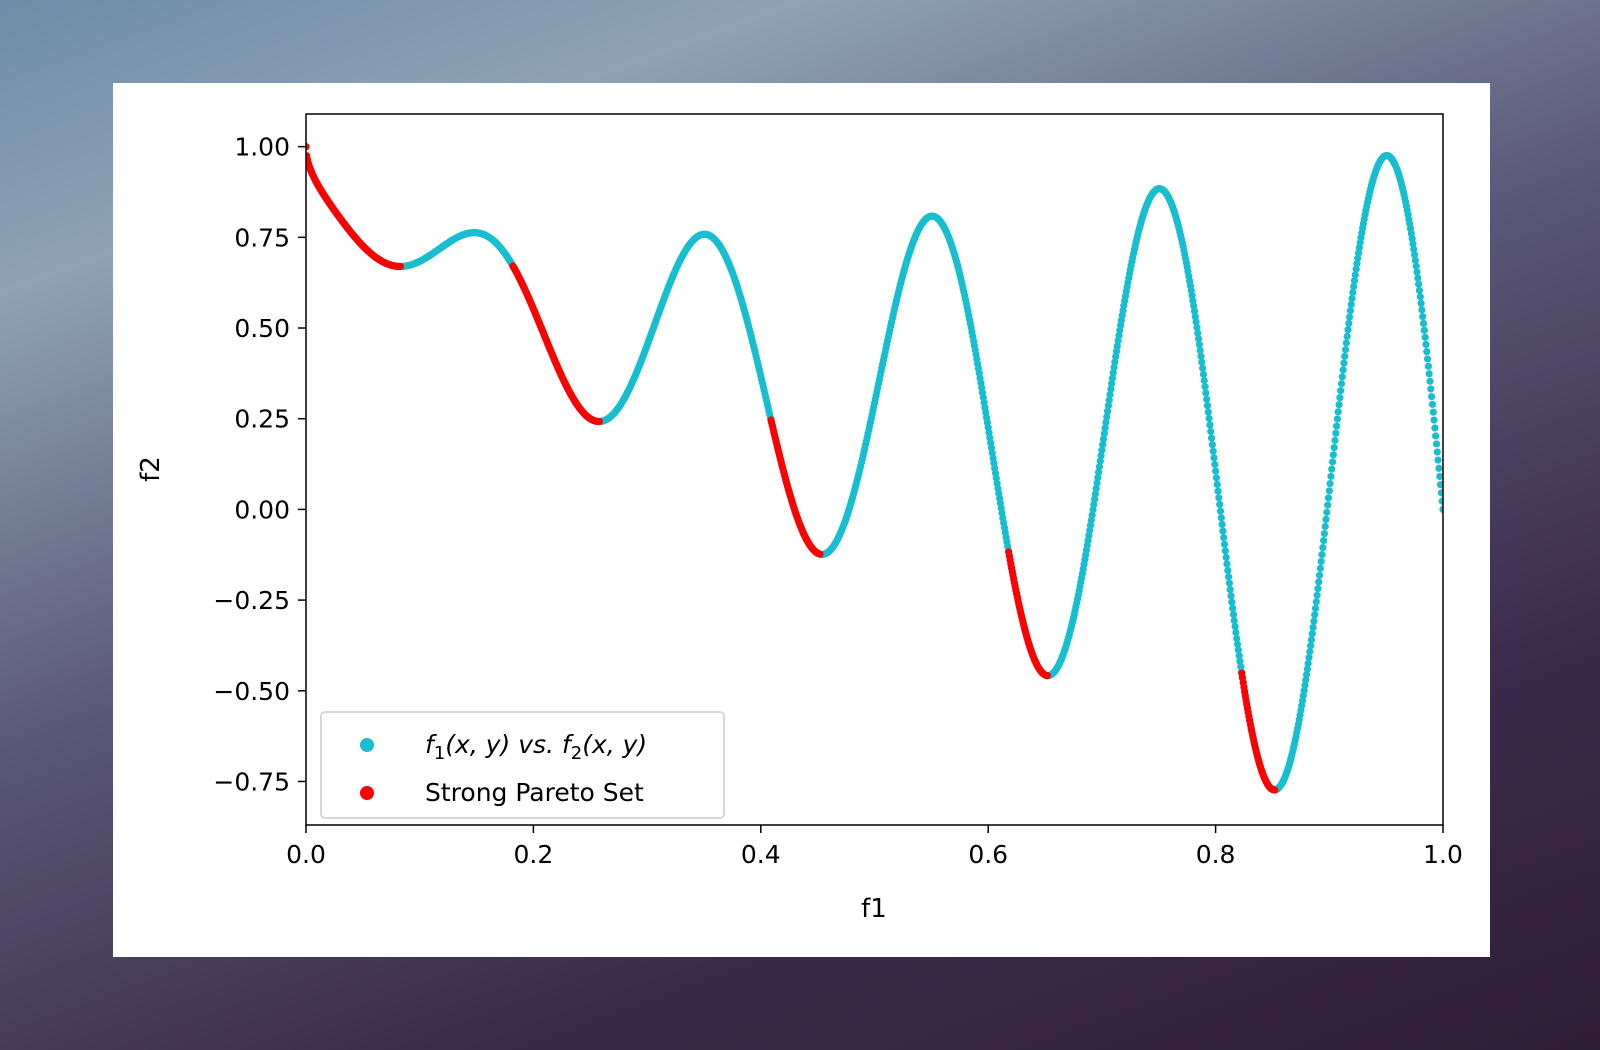 This screenshot has width=1600, height=1050. Describe the element at coordinates (522, 765) in the screenshot. I see `legend-box` at that location.